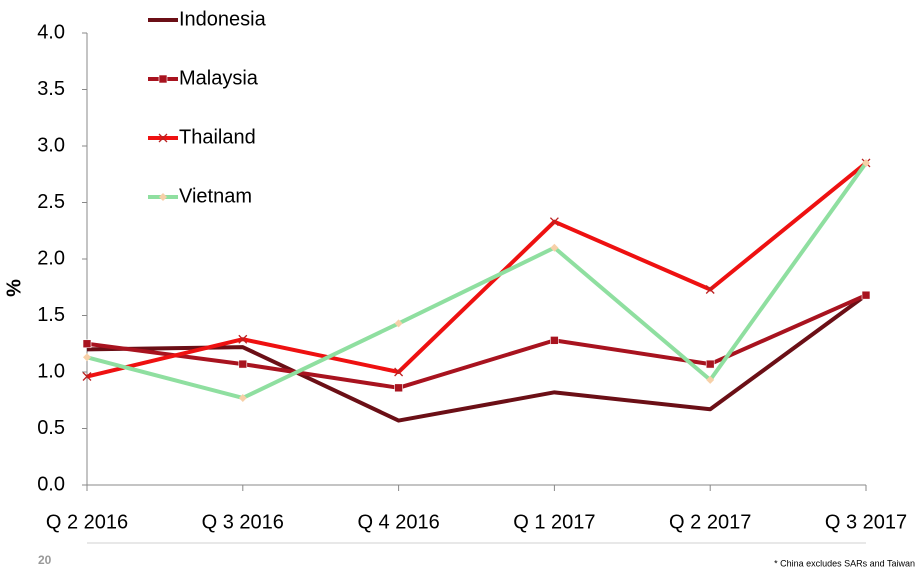 Image resolution: width=920 pixels, height=577 pixels. Describe the element at coordinates (554, 522) in the screenshot. I see `x-tick-label: Q 1 2017` at that location.